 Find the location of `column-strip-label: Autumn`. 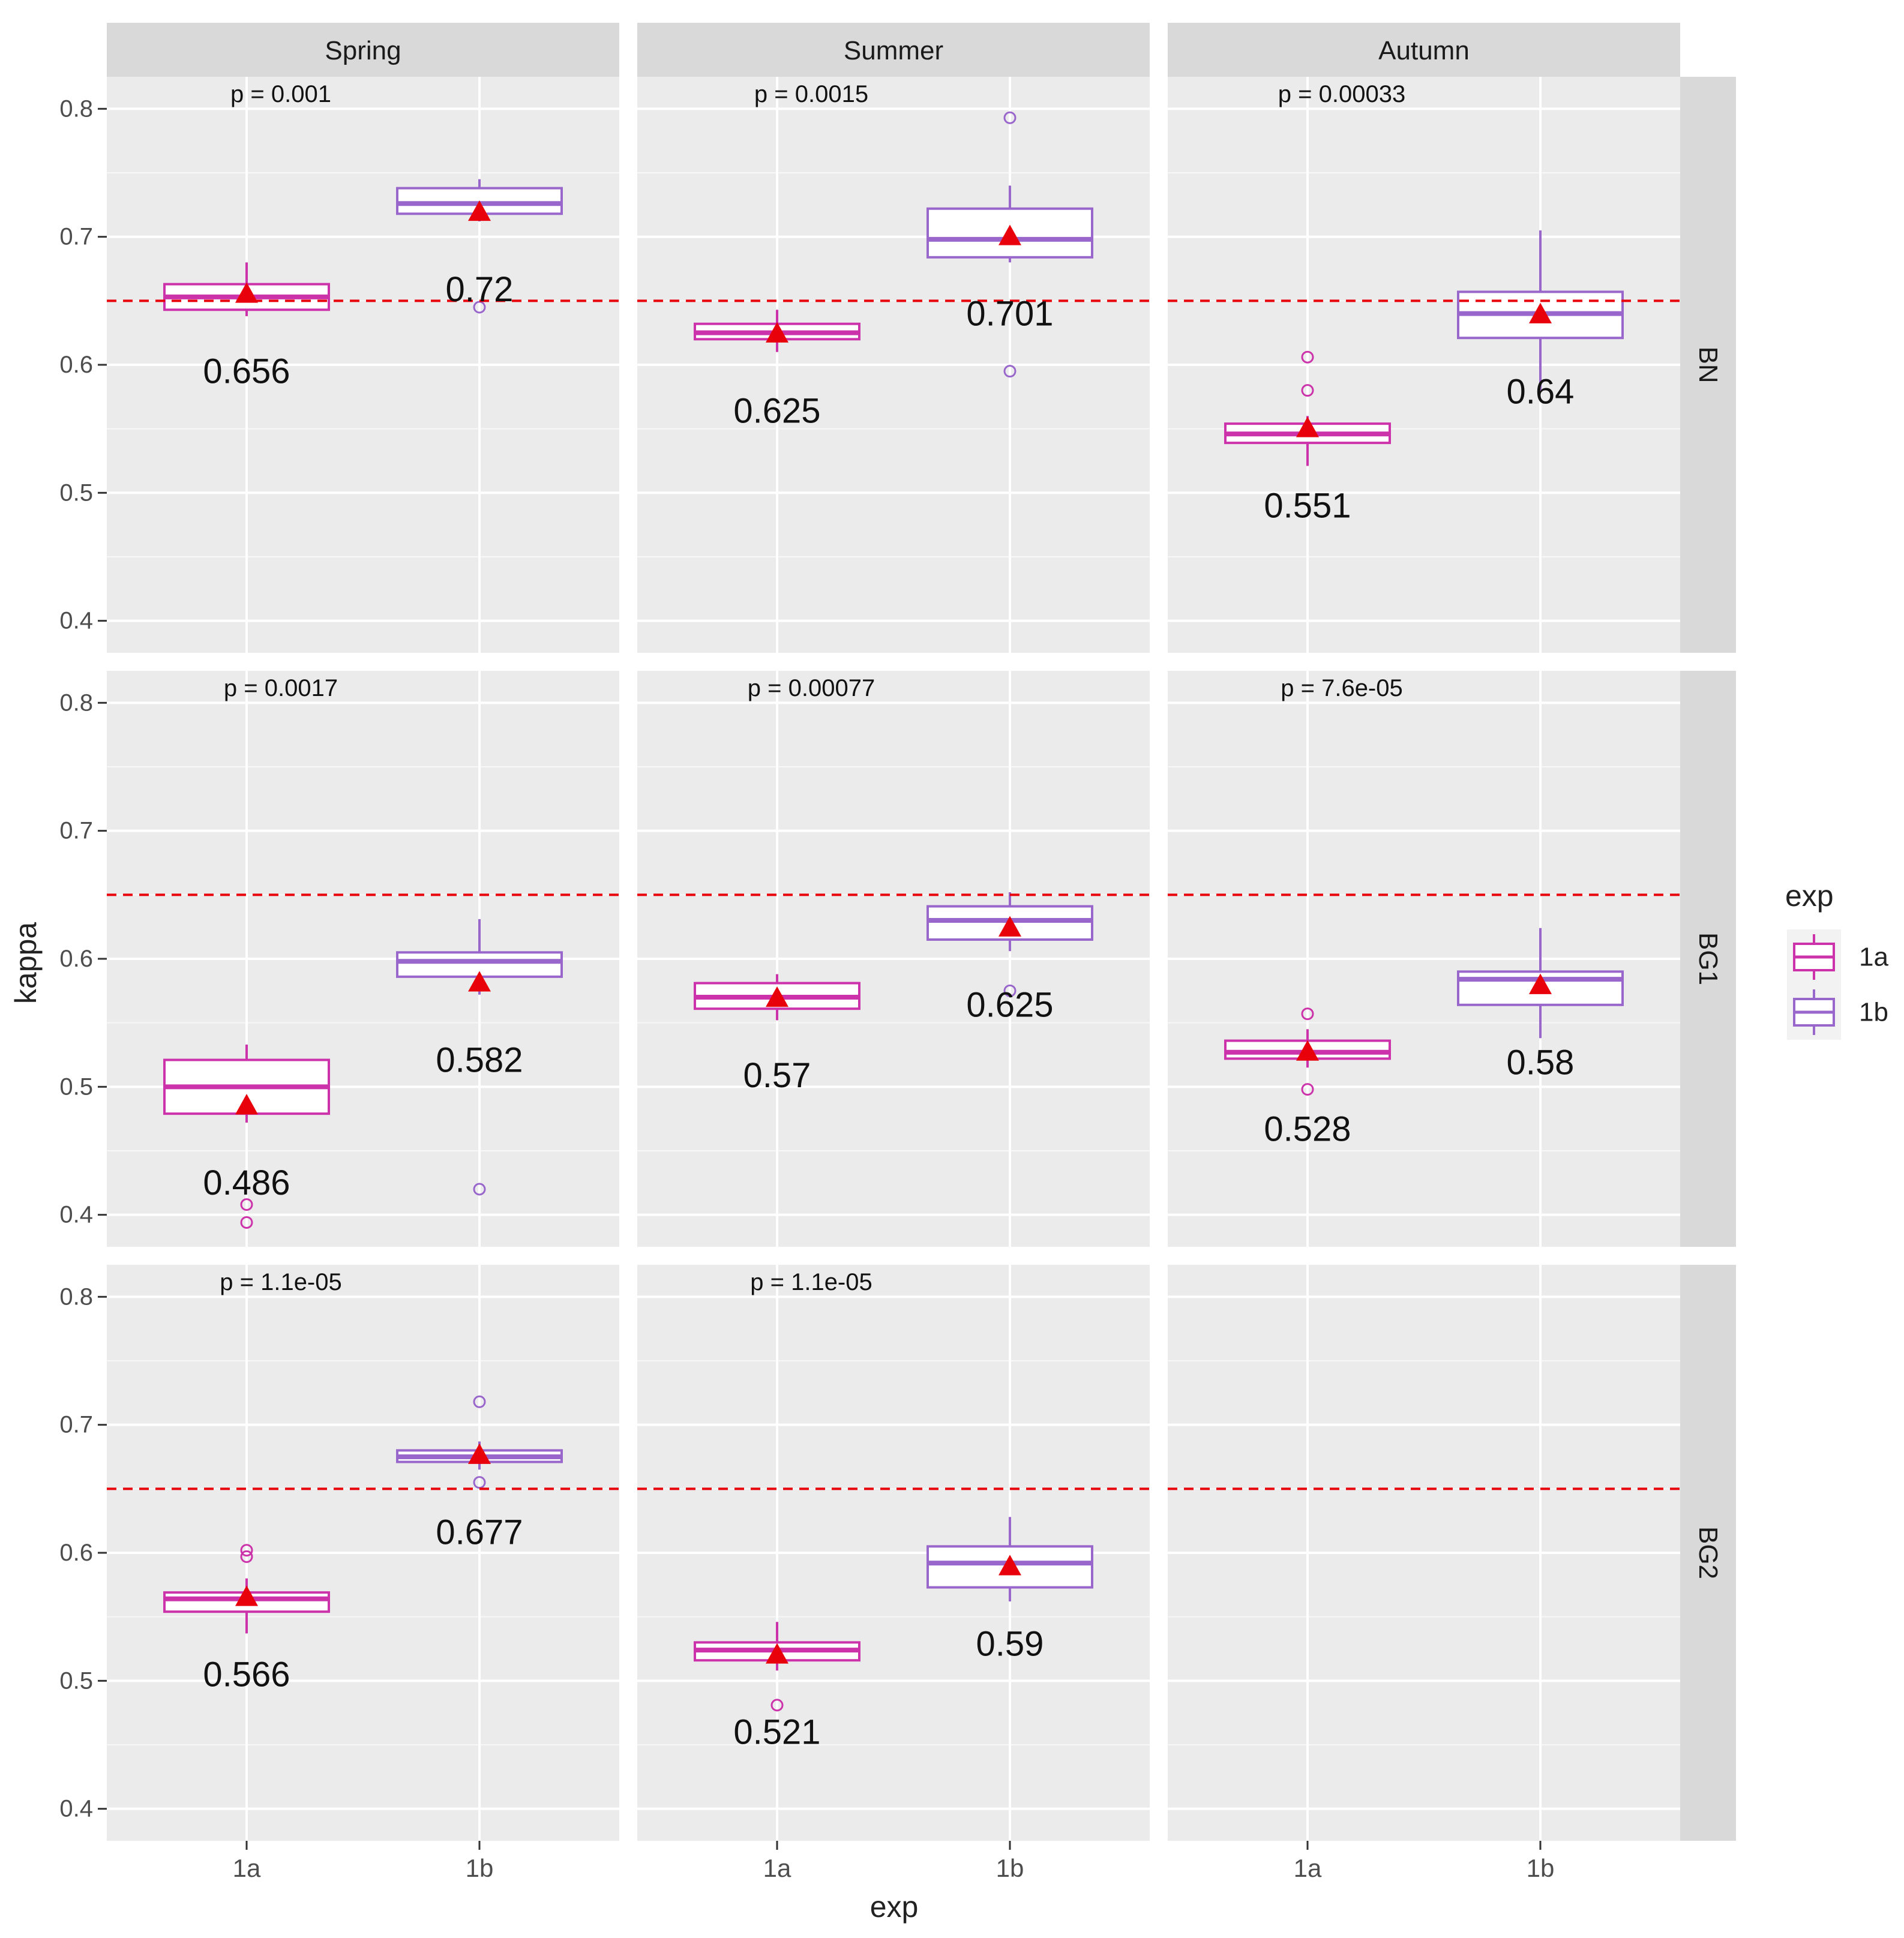

column-strip-label: Autumn is located at coordinates (1424, 50).